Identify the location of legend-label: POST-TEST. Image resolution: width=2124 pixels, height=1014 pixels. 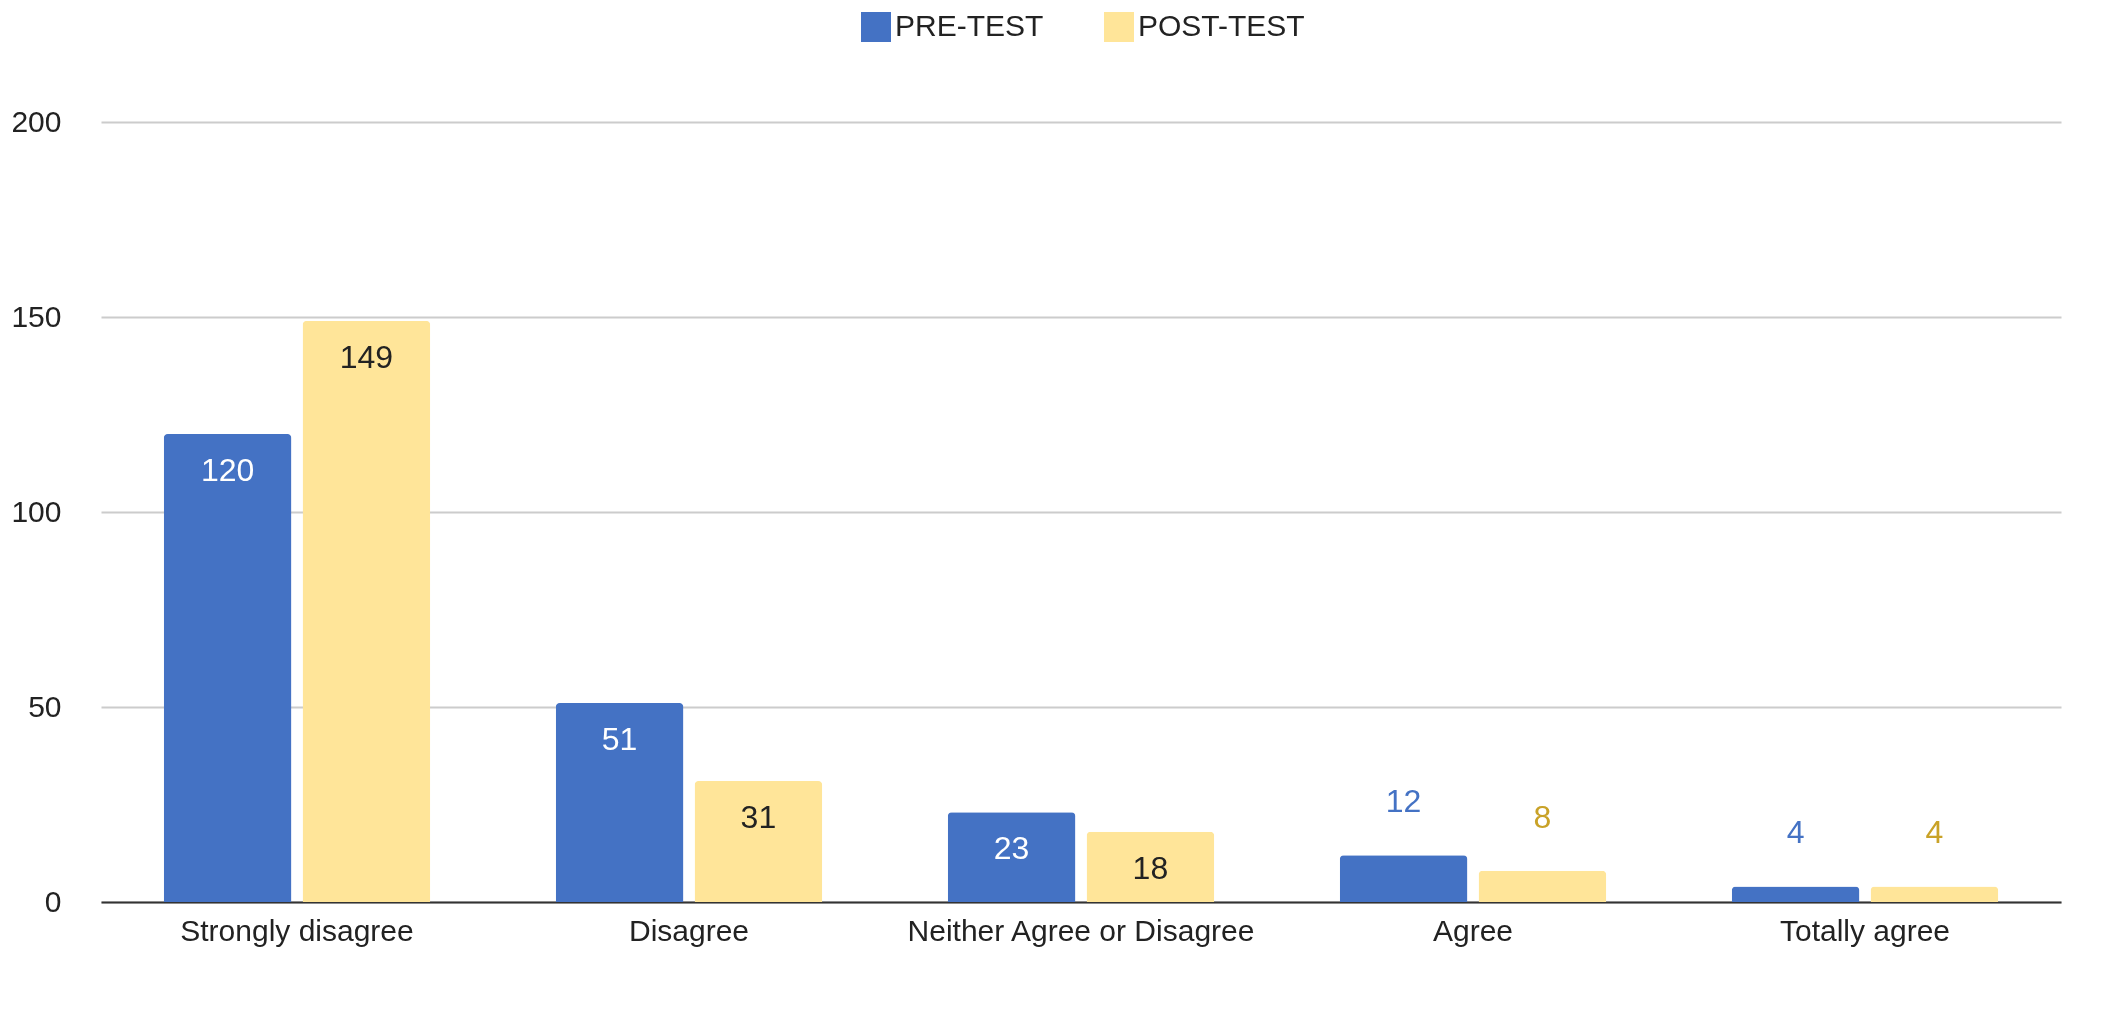
(1221, 25).